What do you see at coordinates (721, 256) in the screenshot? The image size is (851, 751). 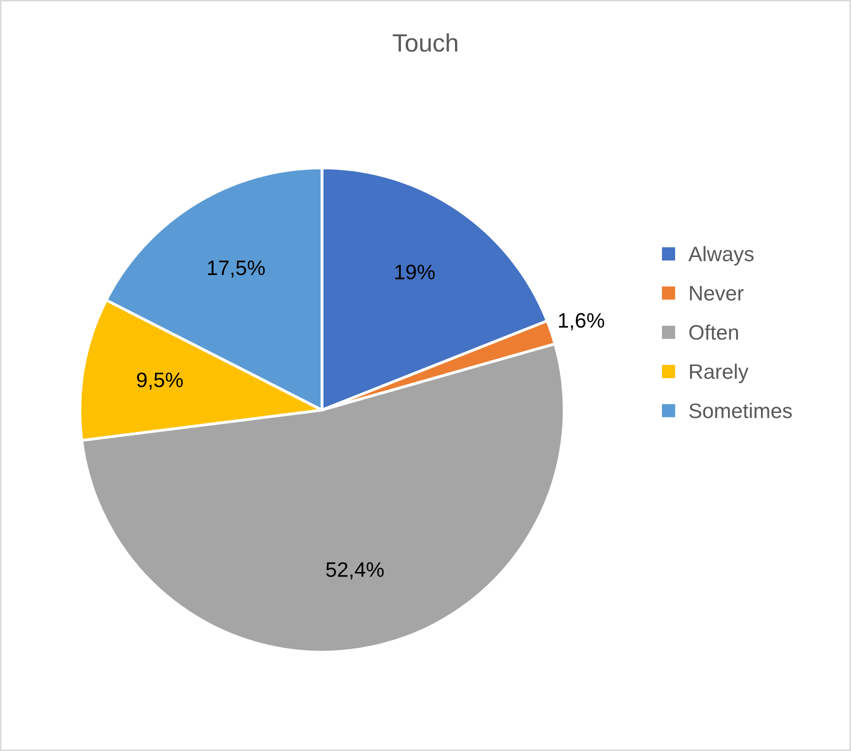 I see `legend-label: Always` at bounding box center [721, 256].